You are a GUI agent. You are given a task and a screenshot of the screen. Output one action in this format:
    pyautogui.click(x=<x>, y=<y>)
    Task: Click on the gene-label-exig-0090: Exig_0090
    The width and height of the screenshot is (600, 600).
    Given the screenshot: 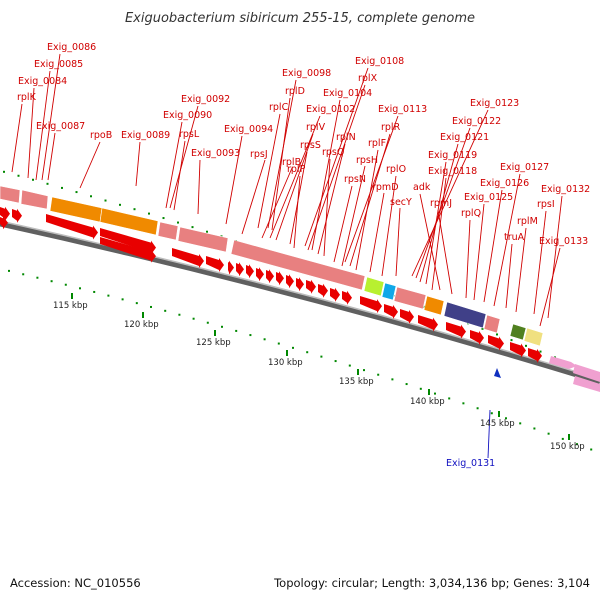 What is the action you would take?
    pyautogui.click(x=187, y=115)
    